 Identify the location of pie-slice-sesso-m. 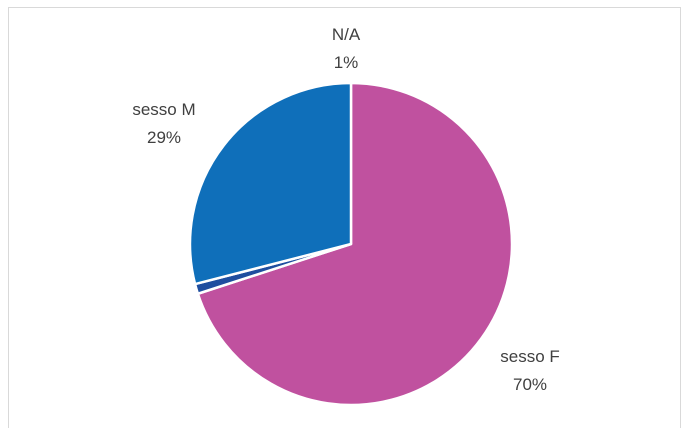
(270, 183).